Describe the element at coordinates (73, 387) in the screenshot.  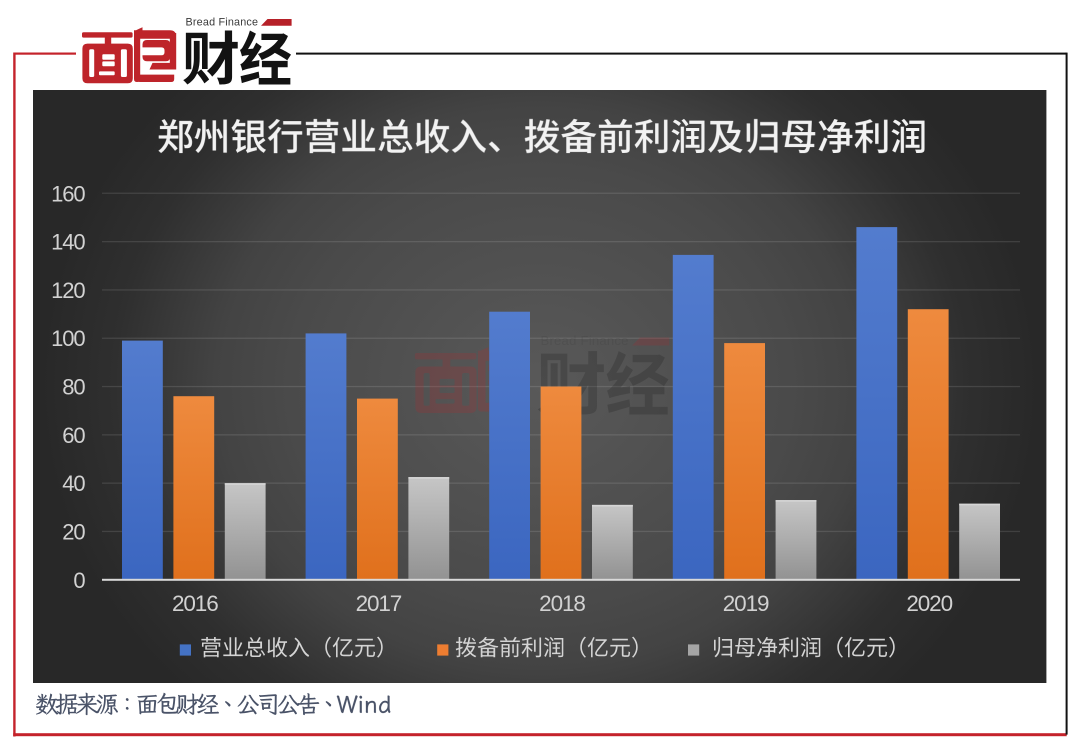
I see `svg-text: 80` at that location.